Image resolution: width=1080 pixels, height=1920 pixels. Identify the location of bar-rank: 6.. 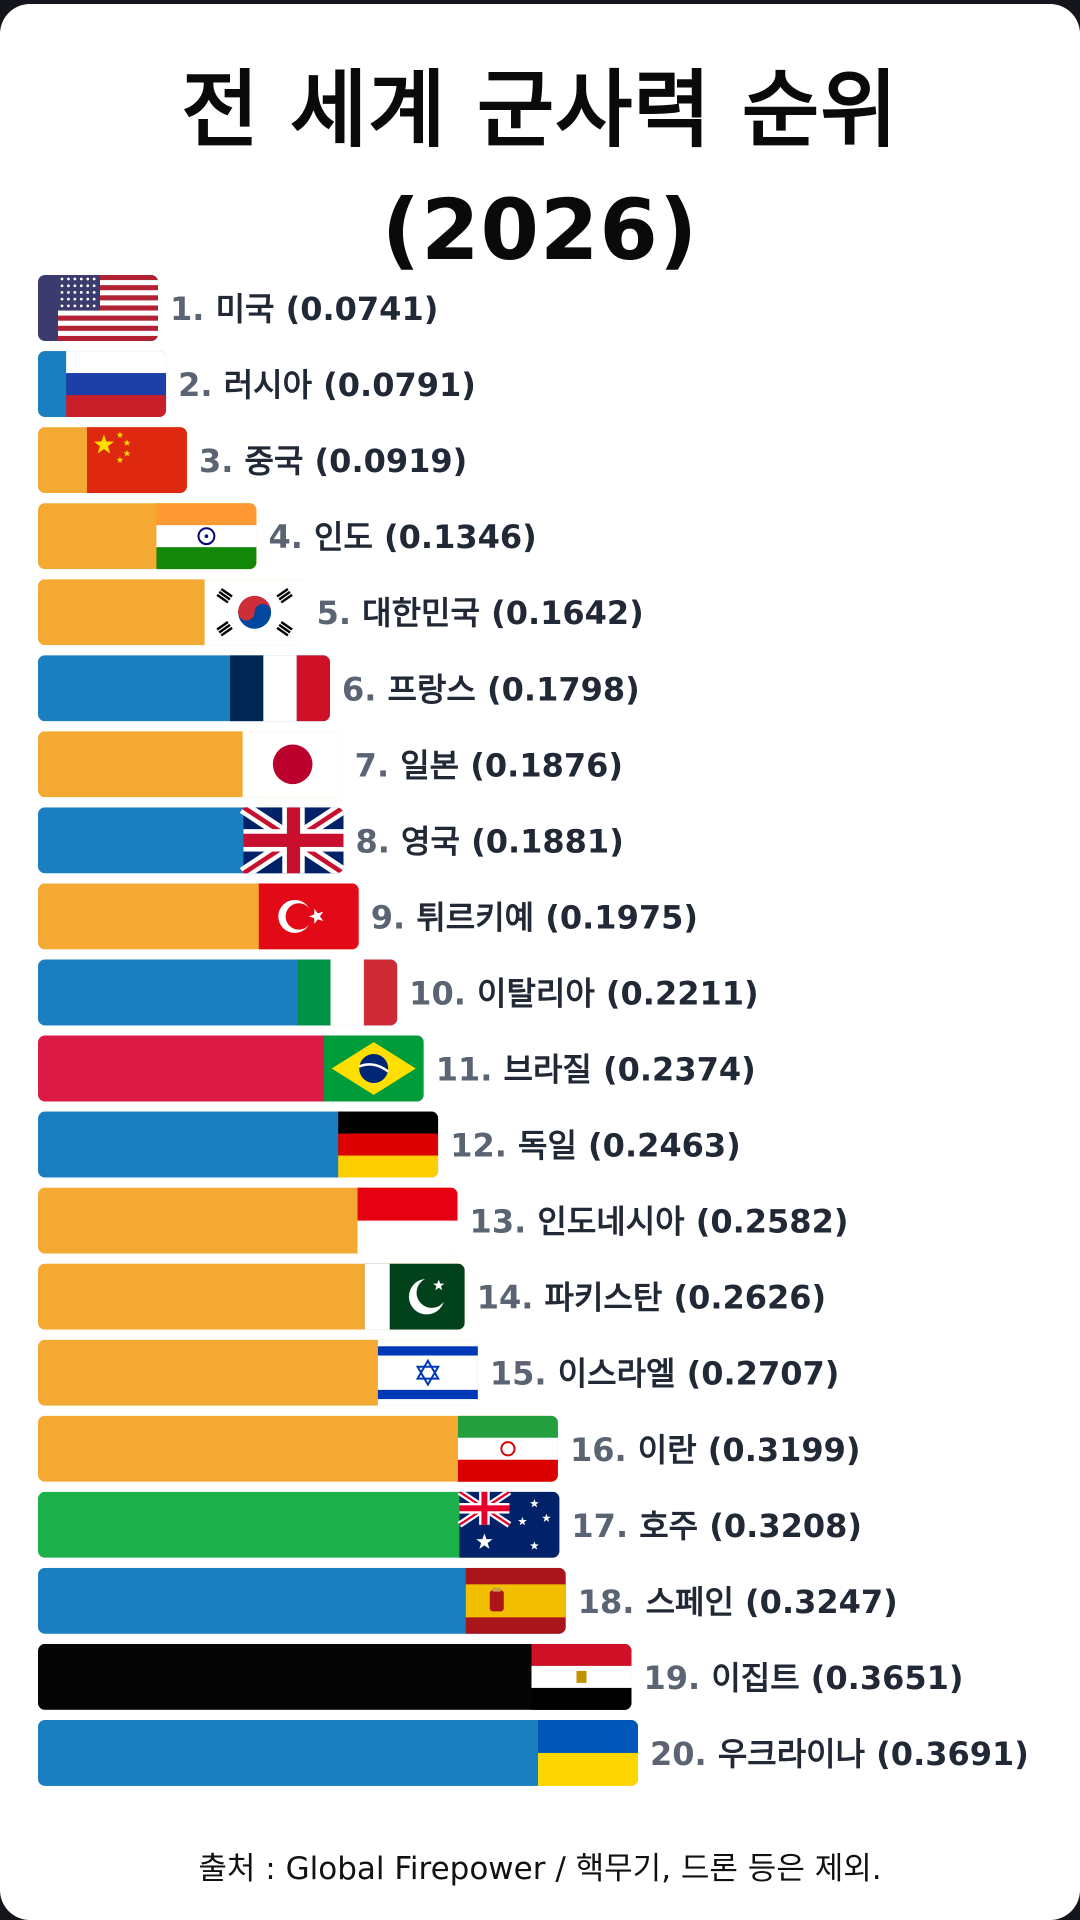
(365, 689).